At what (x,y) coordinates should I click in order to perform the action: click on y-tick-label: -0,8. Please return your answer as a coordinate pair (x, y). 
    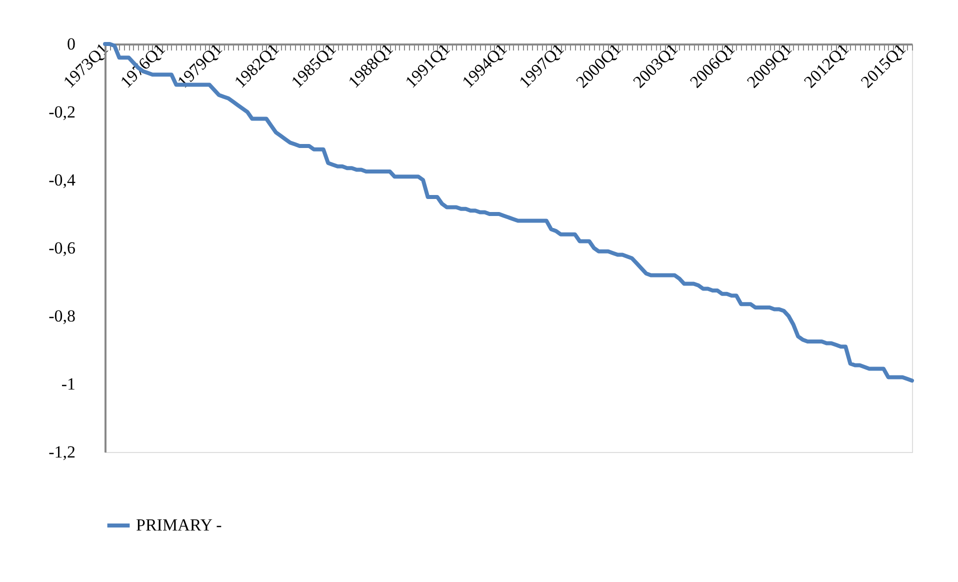
    Looking at the image, I should click on (62, 316).